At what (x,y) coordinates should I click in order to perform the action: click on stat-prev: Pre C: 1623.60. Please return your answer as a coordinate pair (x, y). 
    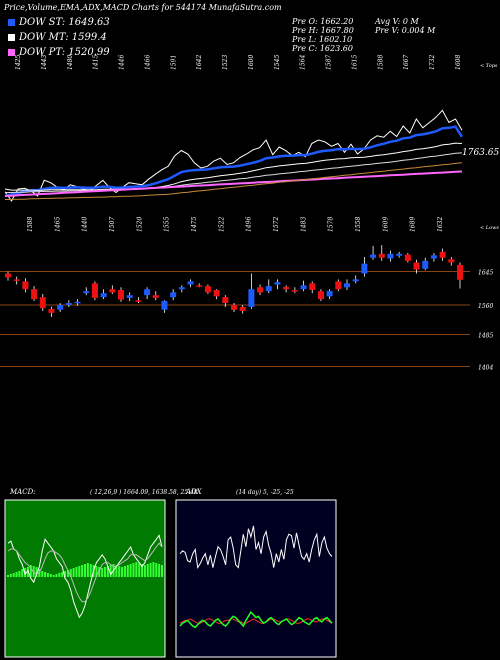
    Looking at the image, I should click on (322, 48).